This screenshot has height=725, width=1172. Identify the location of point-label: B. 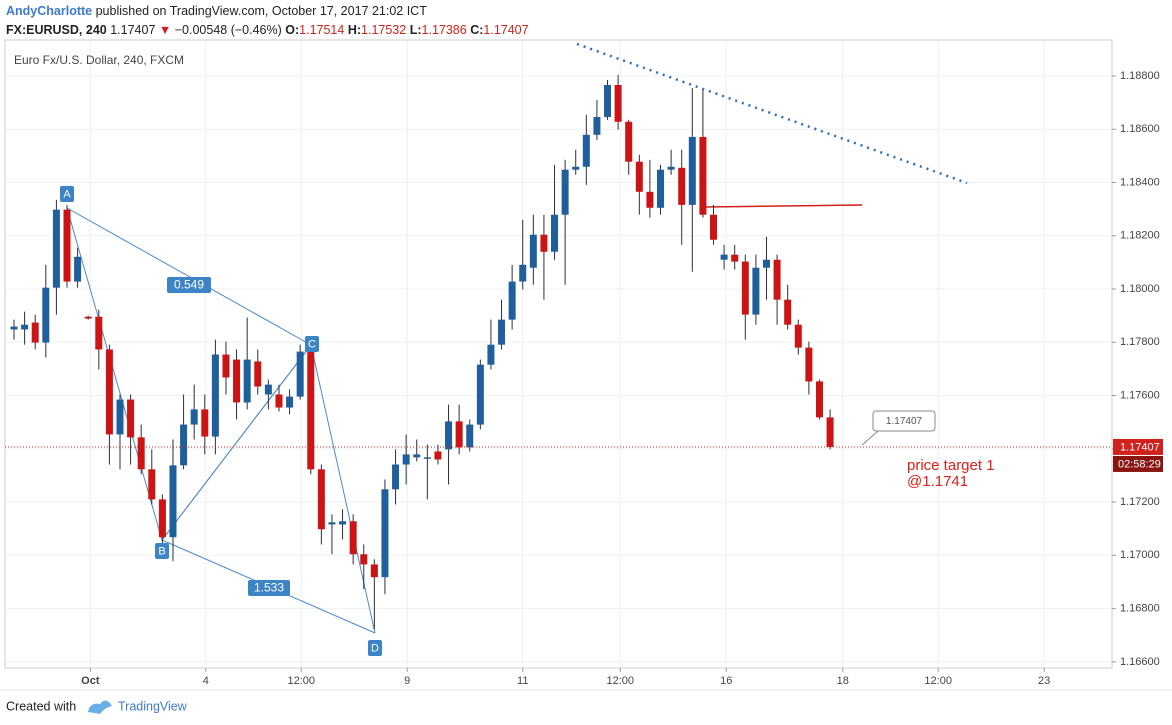
(161, 551).